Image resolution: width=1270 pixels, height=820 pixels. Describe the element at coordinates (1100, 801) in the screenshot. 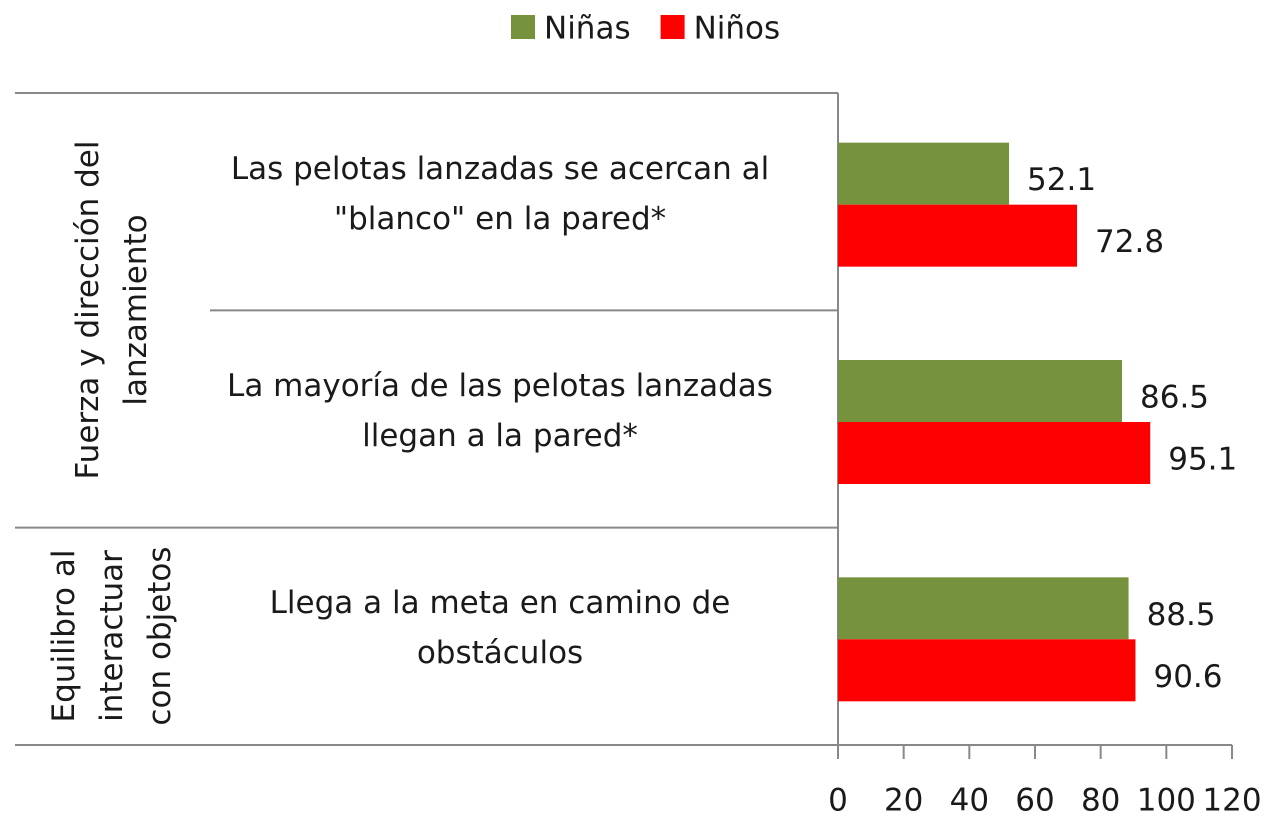

I see `x-tick-label: 80` at that location.